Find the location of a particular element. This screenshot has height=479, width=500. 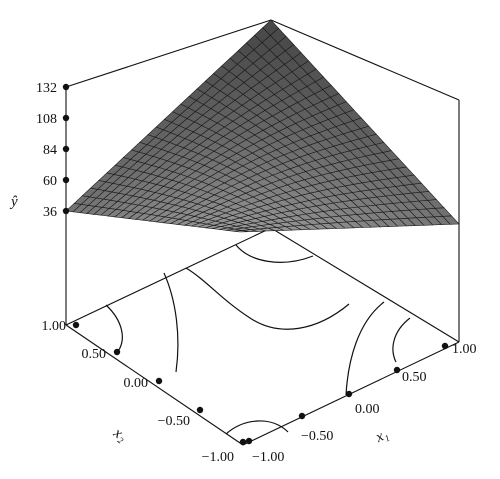

x2-axis: 1.00 0.50 0.00 −0.50 −1.00 x₂ is located at coordinates (144, 392).